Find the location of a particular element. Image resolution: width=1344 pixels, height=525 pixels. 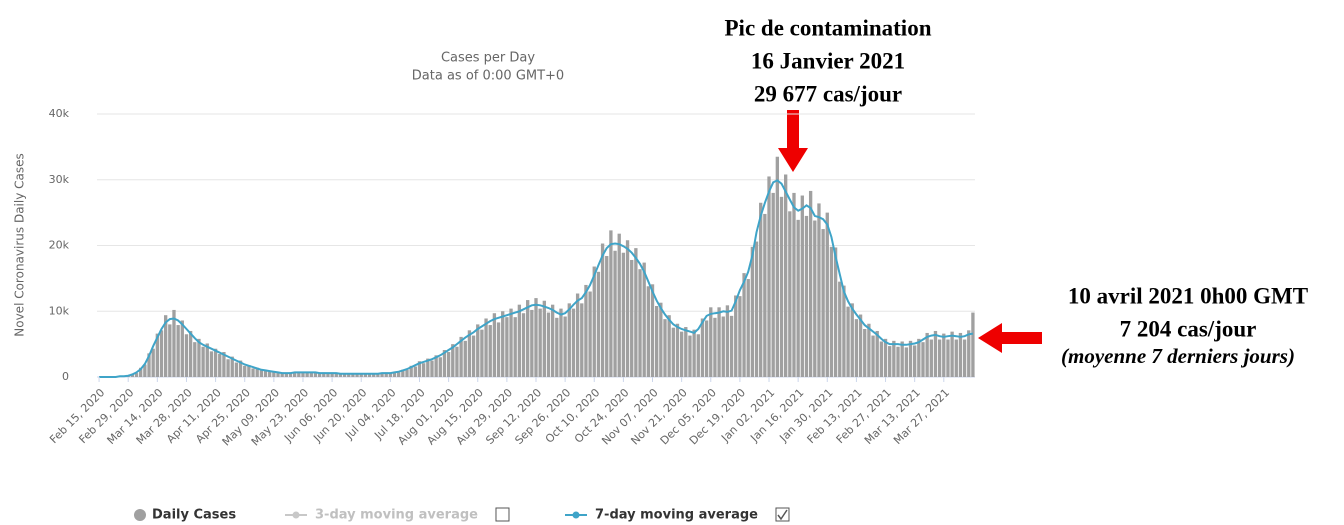

checkmark is located at coordinates (782, 515).